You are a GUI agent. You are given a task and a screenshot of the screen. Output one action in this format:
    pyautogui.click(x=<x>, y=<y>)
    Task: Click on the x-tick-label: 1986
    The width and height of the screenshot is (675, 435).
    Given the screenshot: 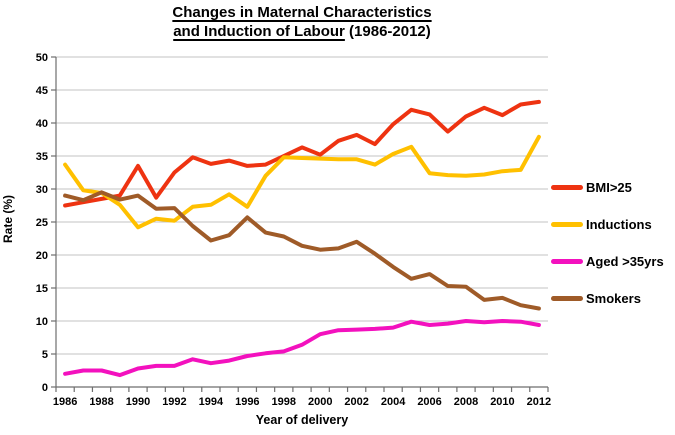 What is the action you would take?
    pyautogui.click(x=65, y=402)
    